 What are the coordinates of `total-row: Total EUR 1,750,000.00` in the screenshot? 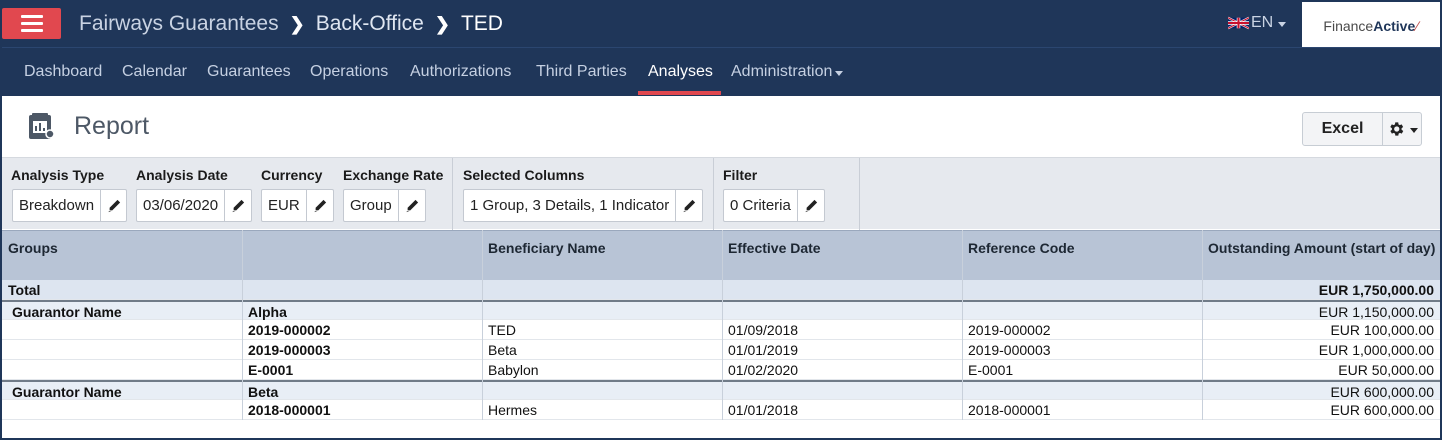 It's located at (721, 290).